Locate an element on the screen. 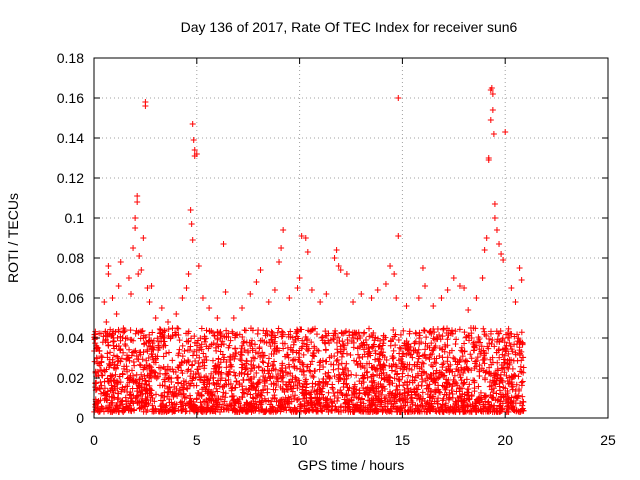  y-tick-label: 0.06 is located at coordinates (70, 298).